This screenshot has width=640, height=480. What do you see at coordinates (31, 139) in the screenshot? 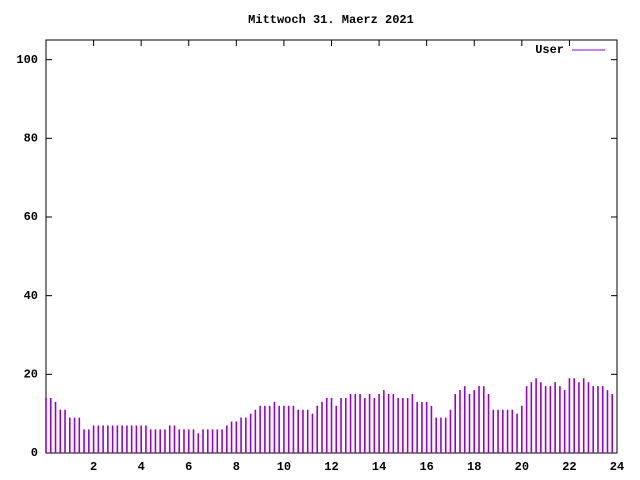
I see `y-tick-label: 80` at bounding box center [31, 139].